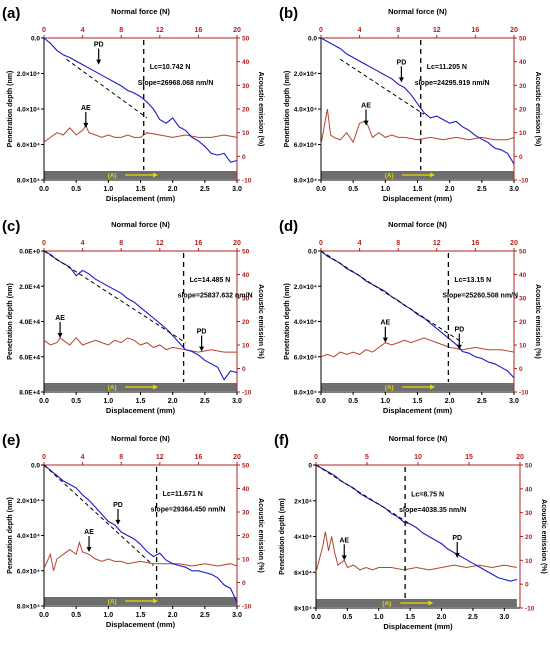 This screenshot has width=550, height=649. Describe the element at coordinates (29, 252) in the screenshot. I see `y-left-tick-label: 0.0E+0` at that location.